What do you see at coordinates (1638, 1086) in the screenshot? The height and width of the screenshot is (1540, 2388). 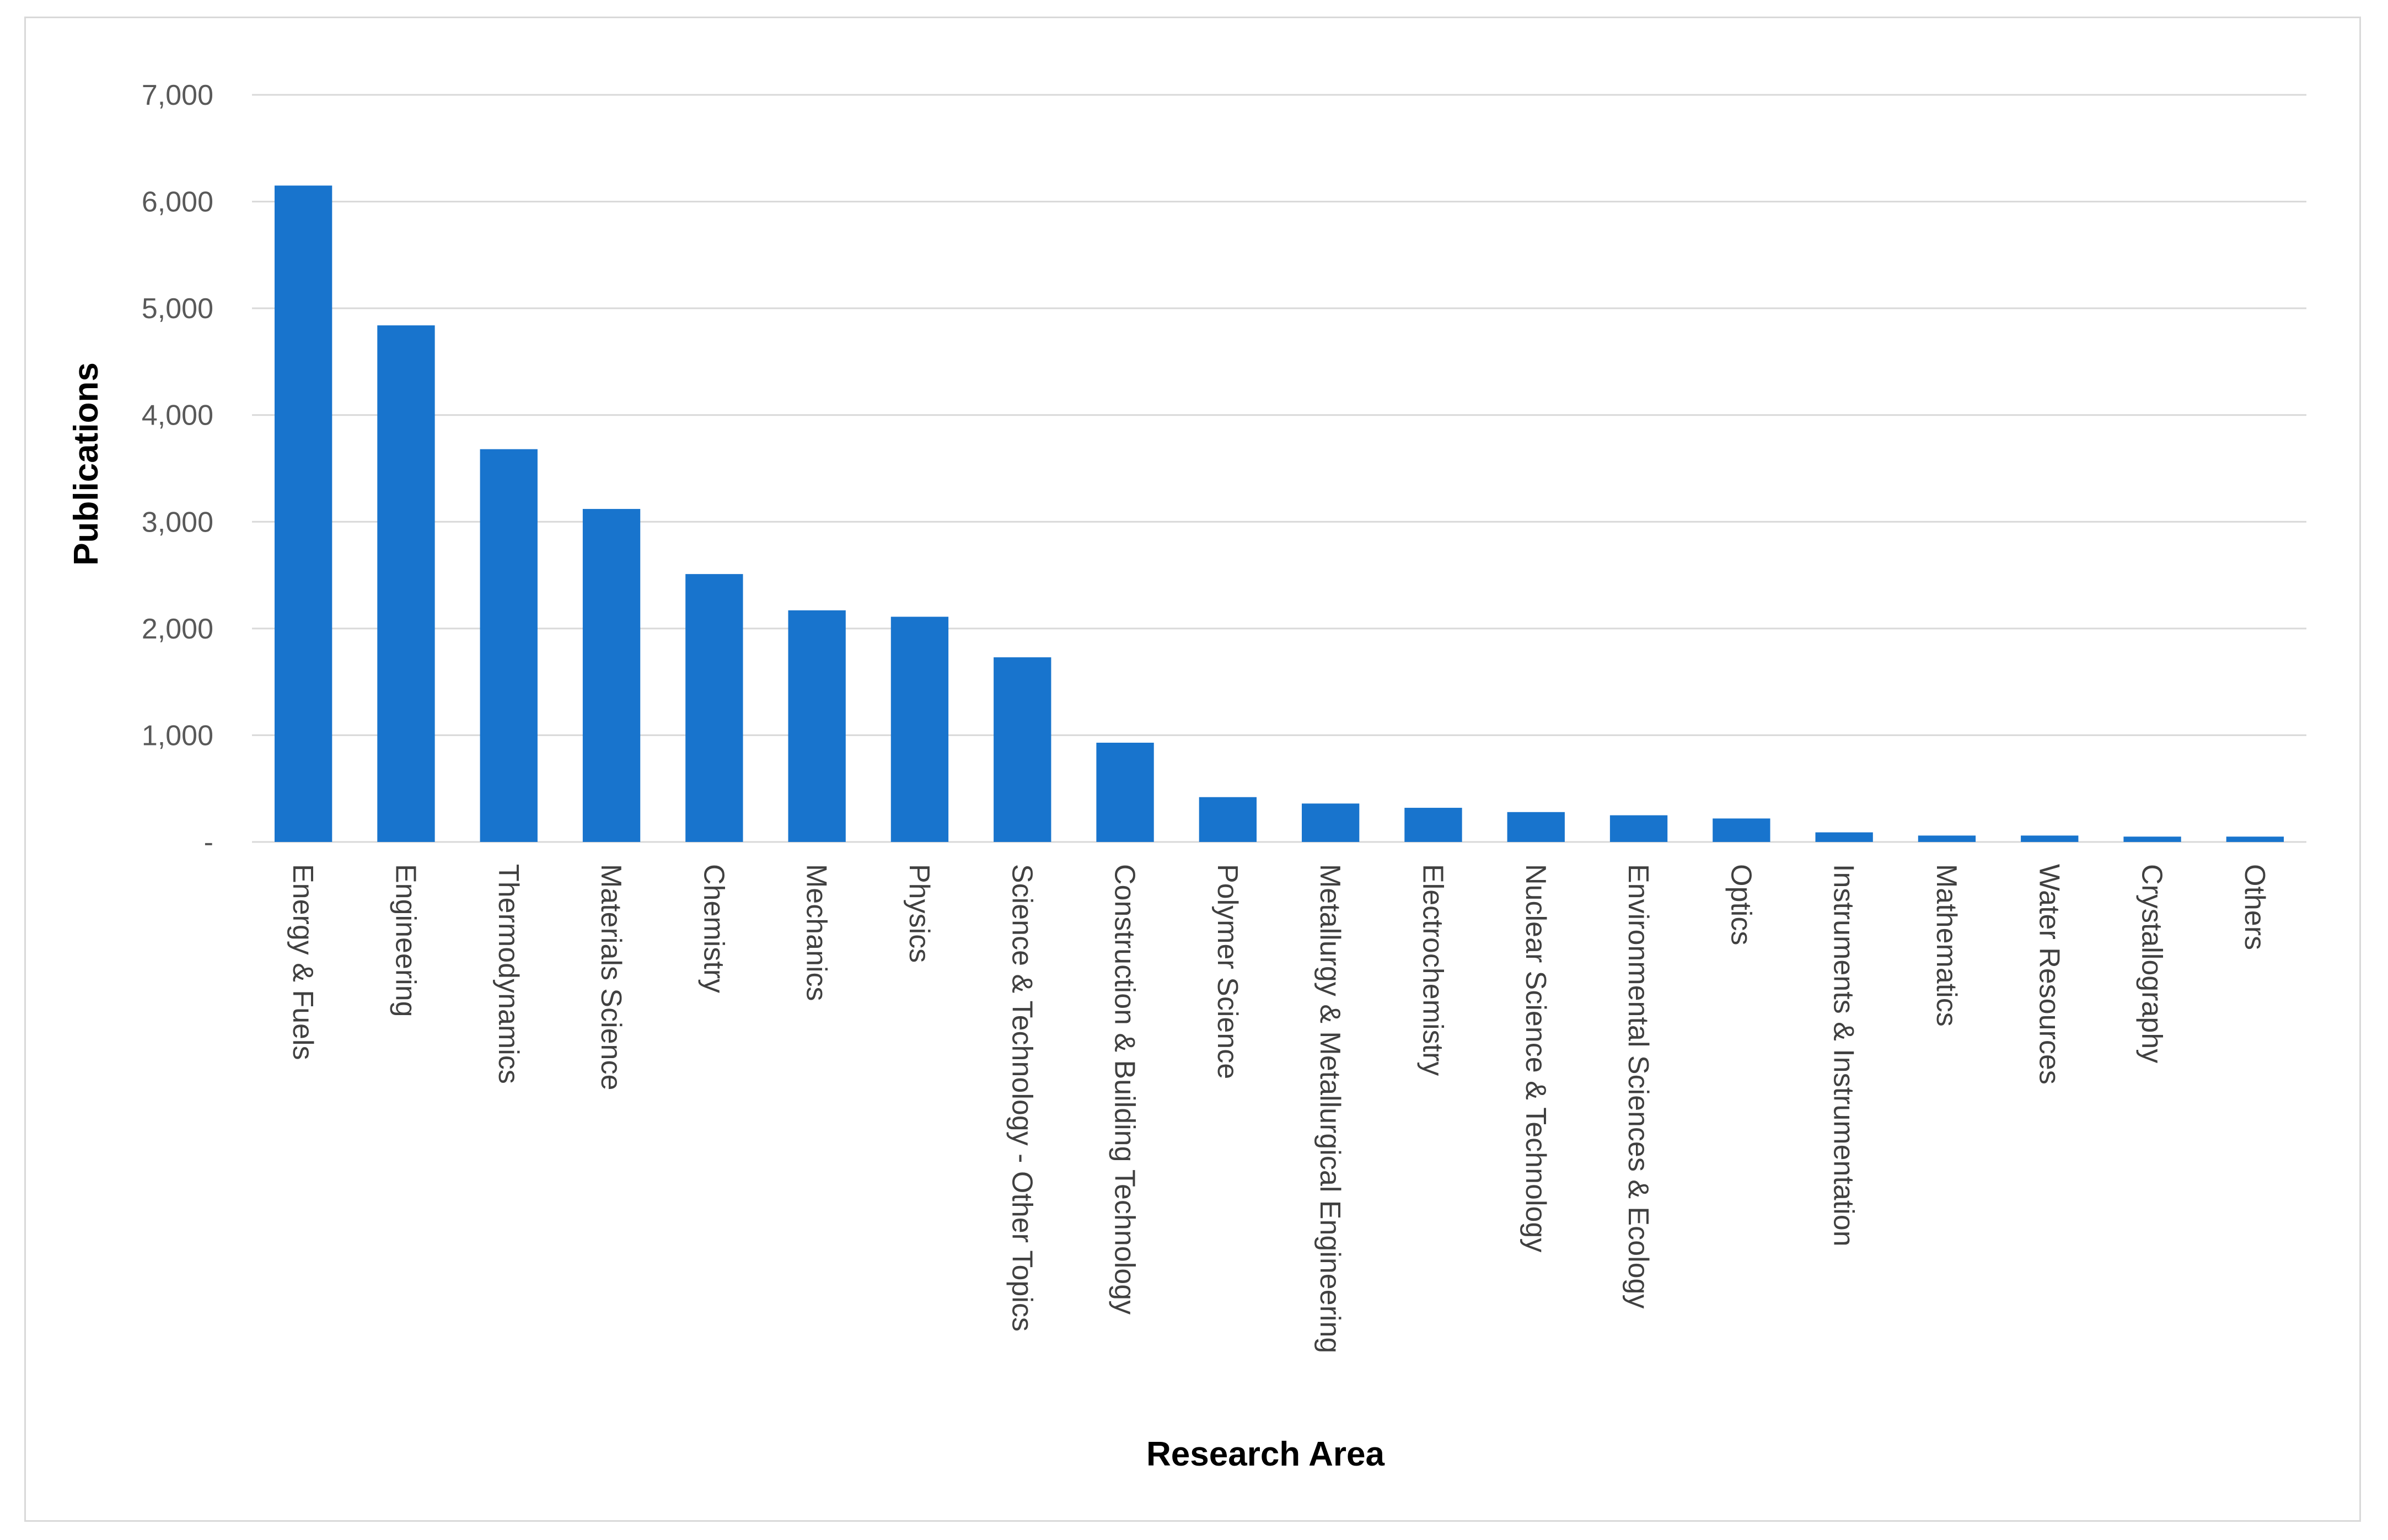 I see `x-category-label: Environmental Sciences & Ecology` at bounding box center [1638, 1086].